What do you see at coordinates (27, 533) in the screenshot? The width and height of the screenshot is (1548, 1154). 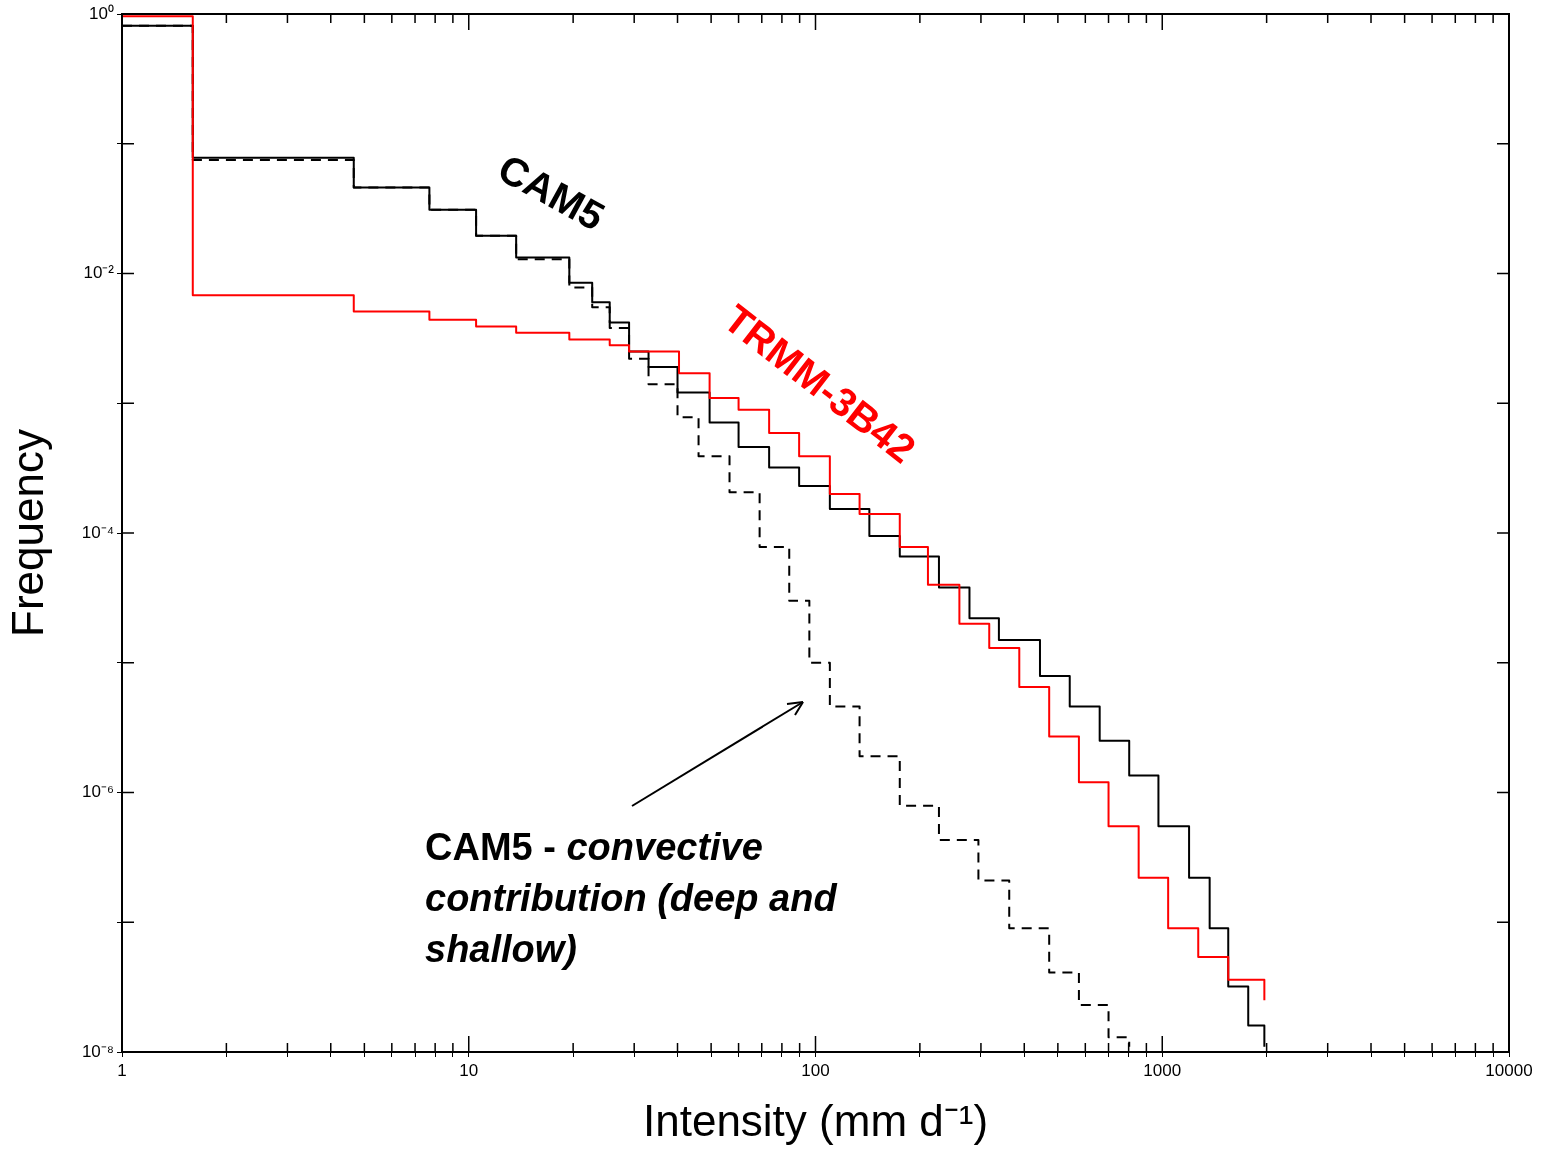 I see `y-axis-title: Frequency` at bounding box center [27, 533].